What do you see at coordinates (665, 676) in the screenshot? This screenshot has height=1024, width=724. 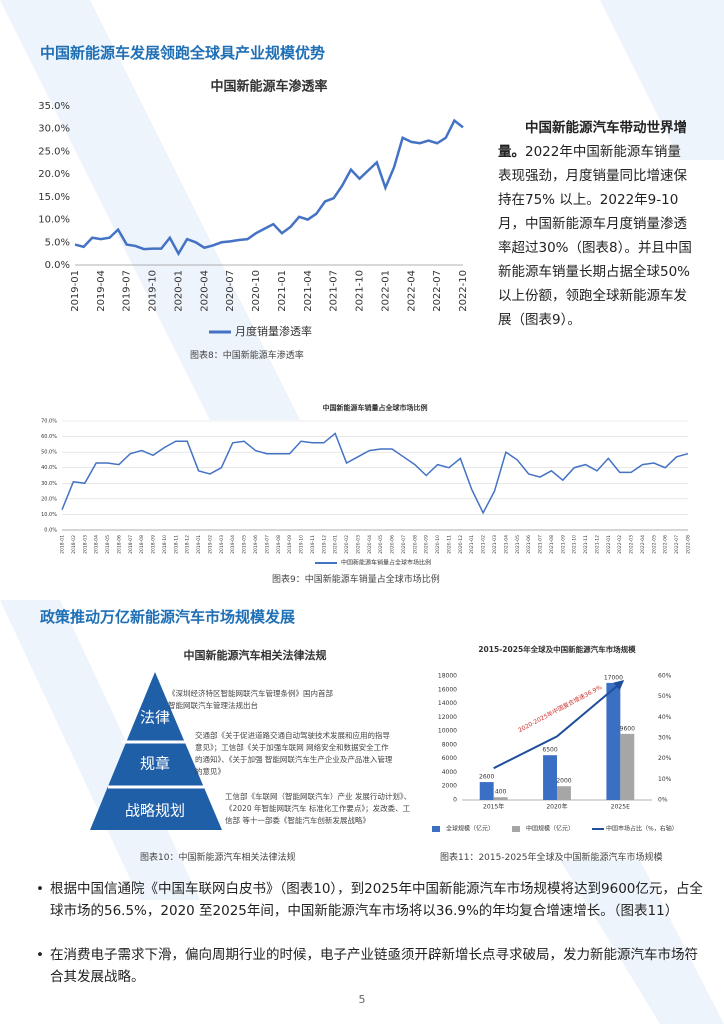 I see `y2-tick-label: 60%` at bounding box center [665, 676].